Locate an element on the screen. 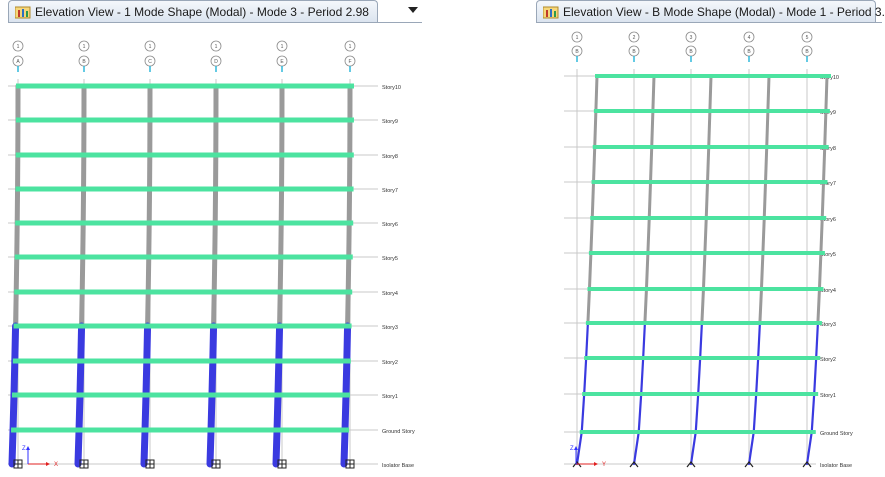  grid-bubble-bottom-label: D is located at coordinates (216, 62).